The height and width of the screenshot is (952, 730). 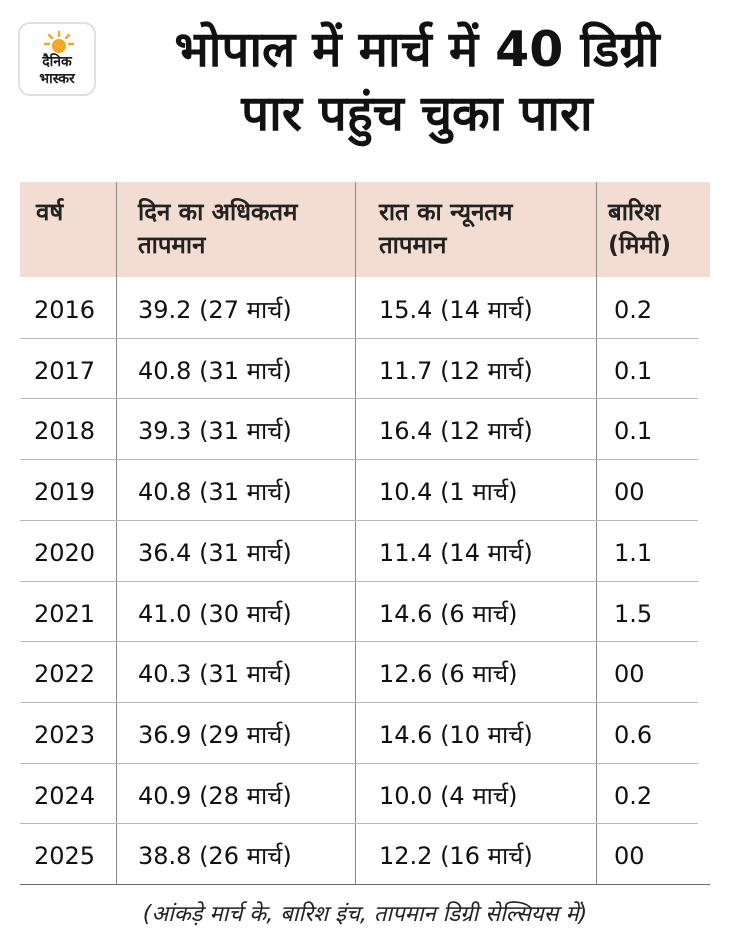 I want to click on cell-year: 2017, so click(x=65, y=371).